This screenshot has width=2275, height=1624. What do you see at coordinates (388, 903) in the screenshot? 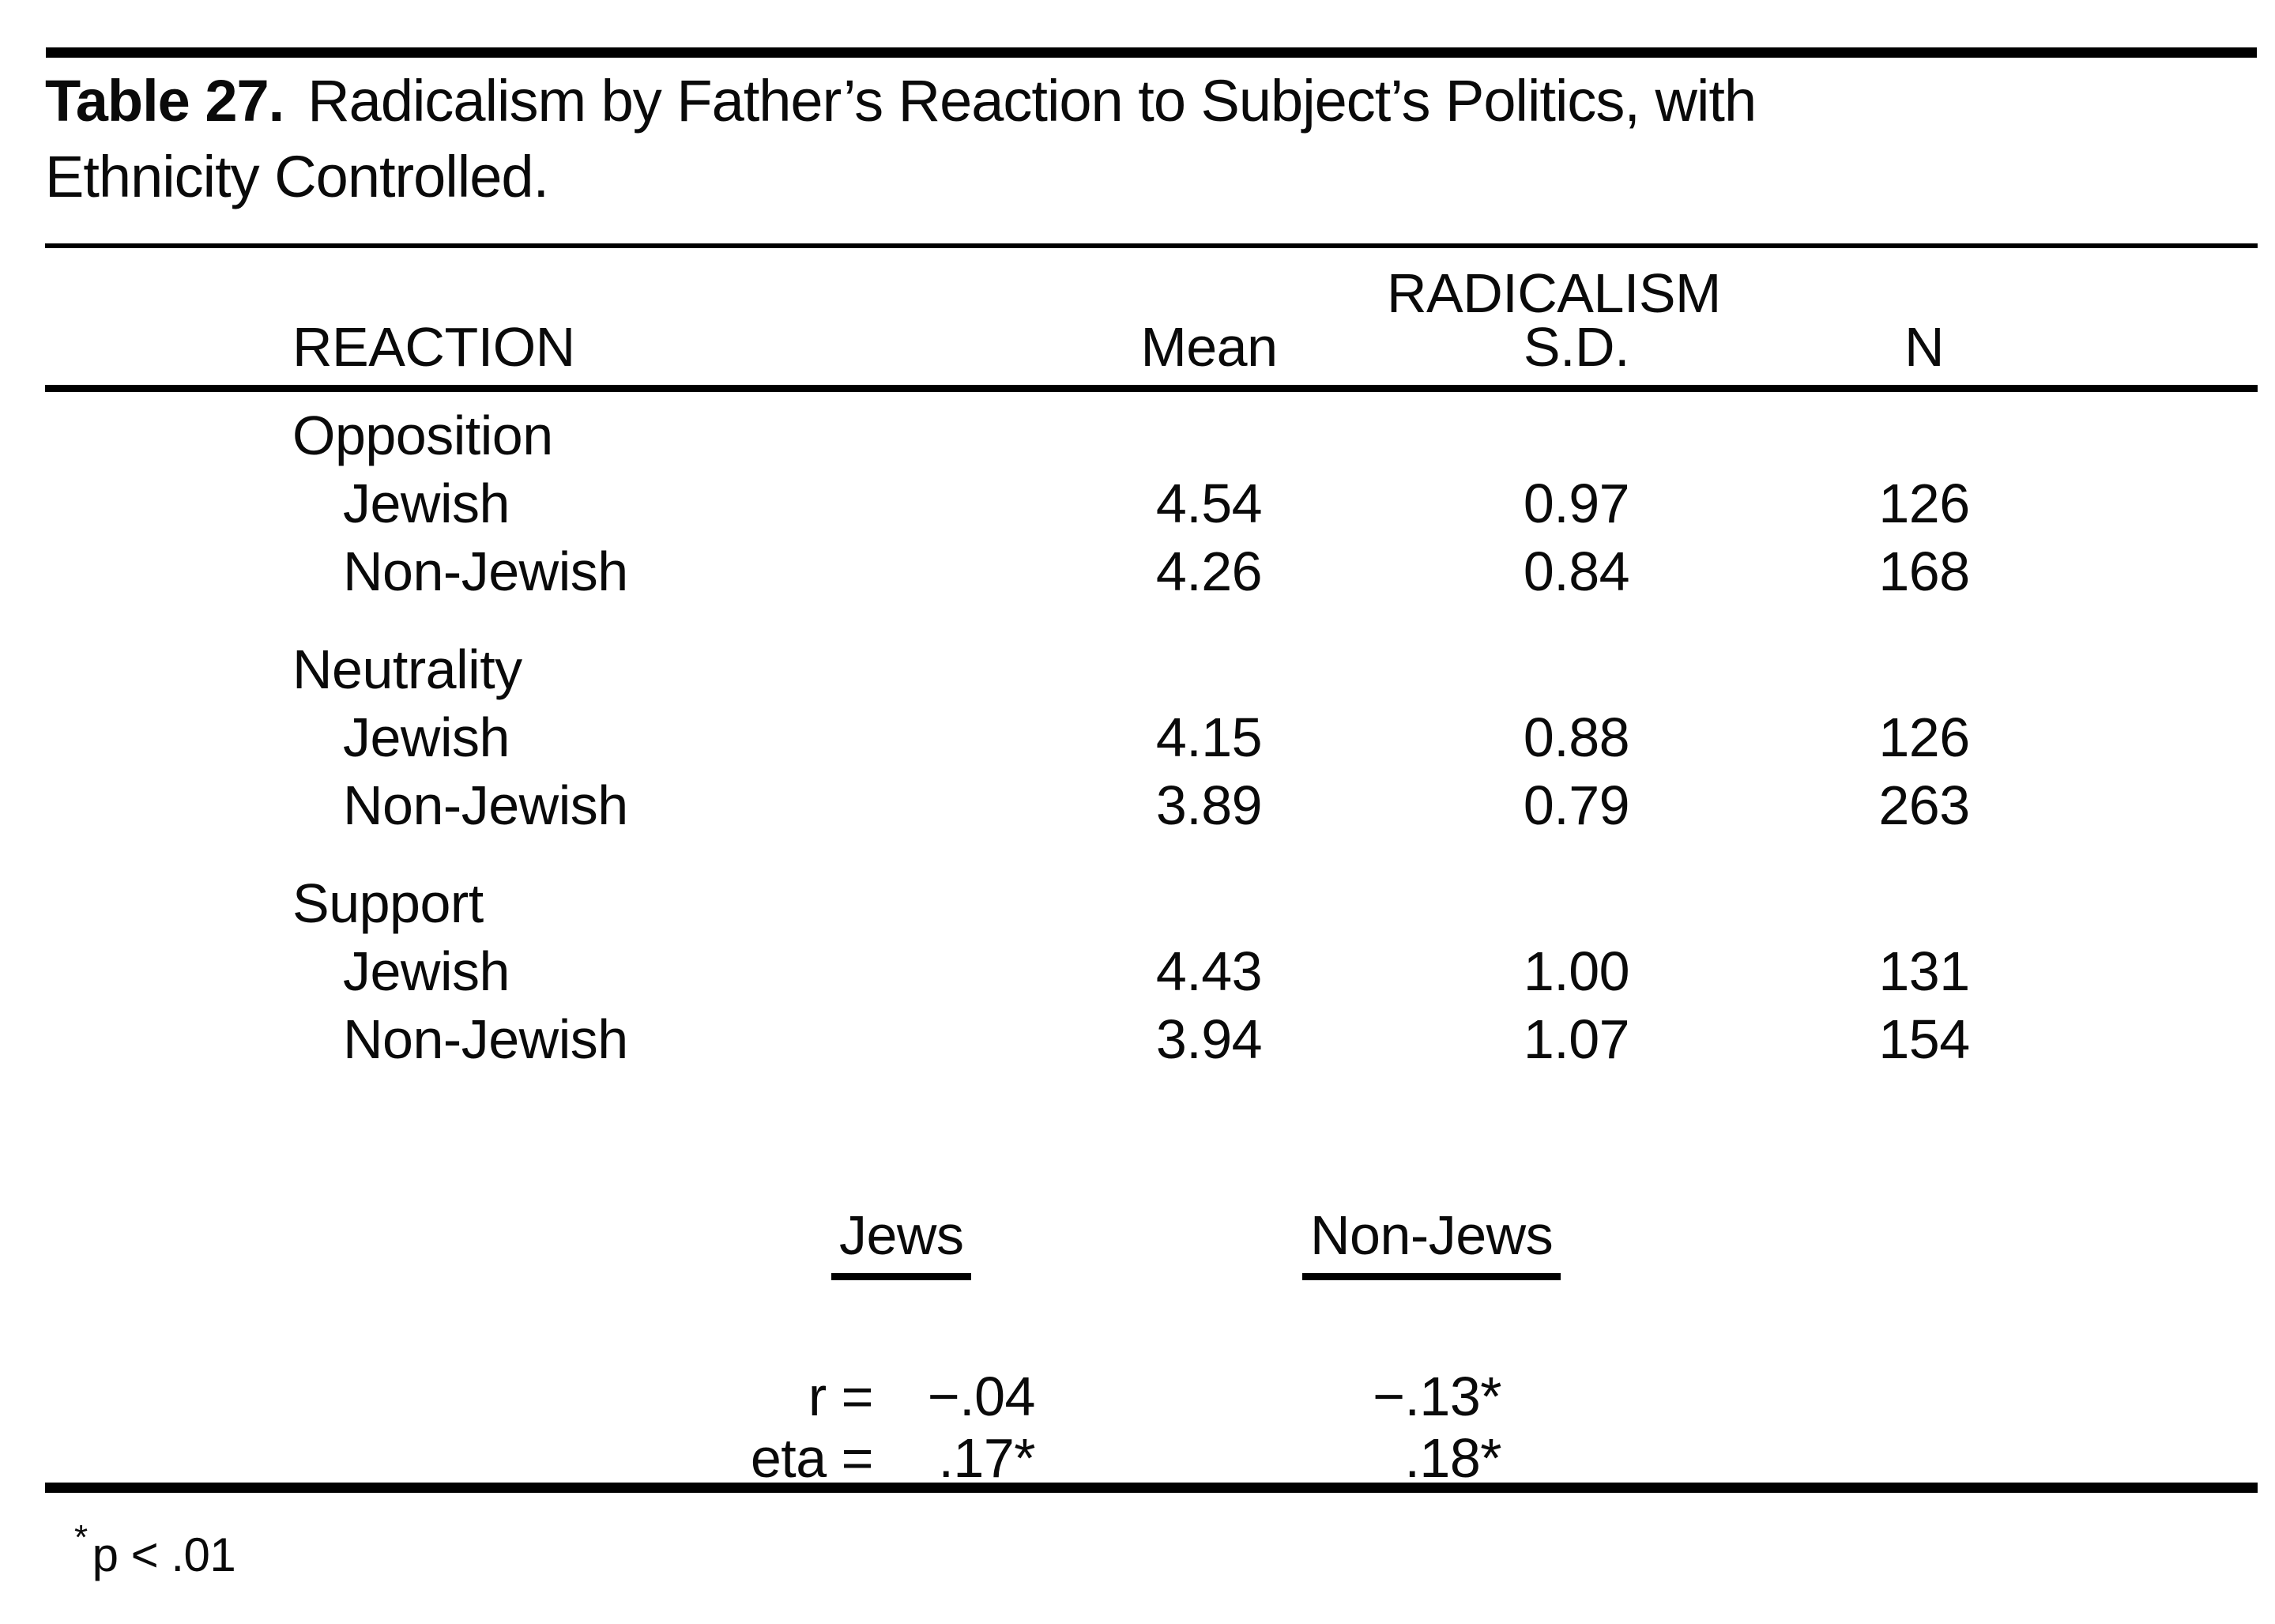
I see `group-label: Support` at bounding box center [388, 903].